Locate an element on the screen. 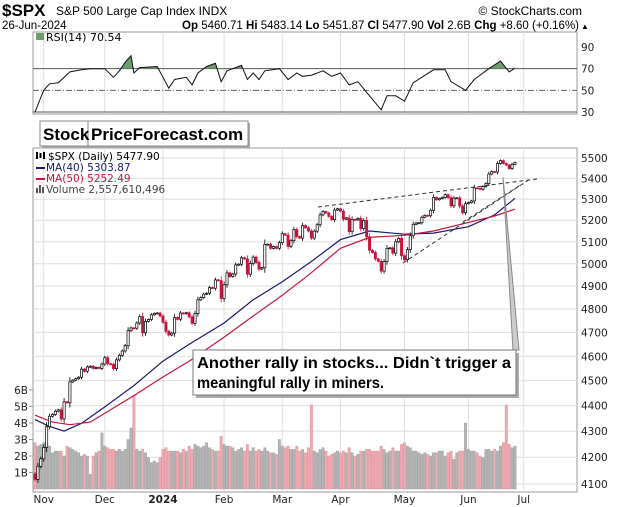 The width and height of the screenshot is (620, 507). hi-label: Hi is located at coordinates (252, 26).